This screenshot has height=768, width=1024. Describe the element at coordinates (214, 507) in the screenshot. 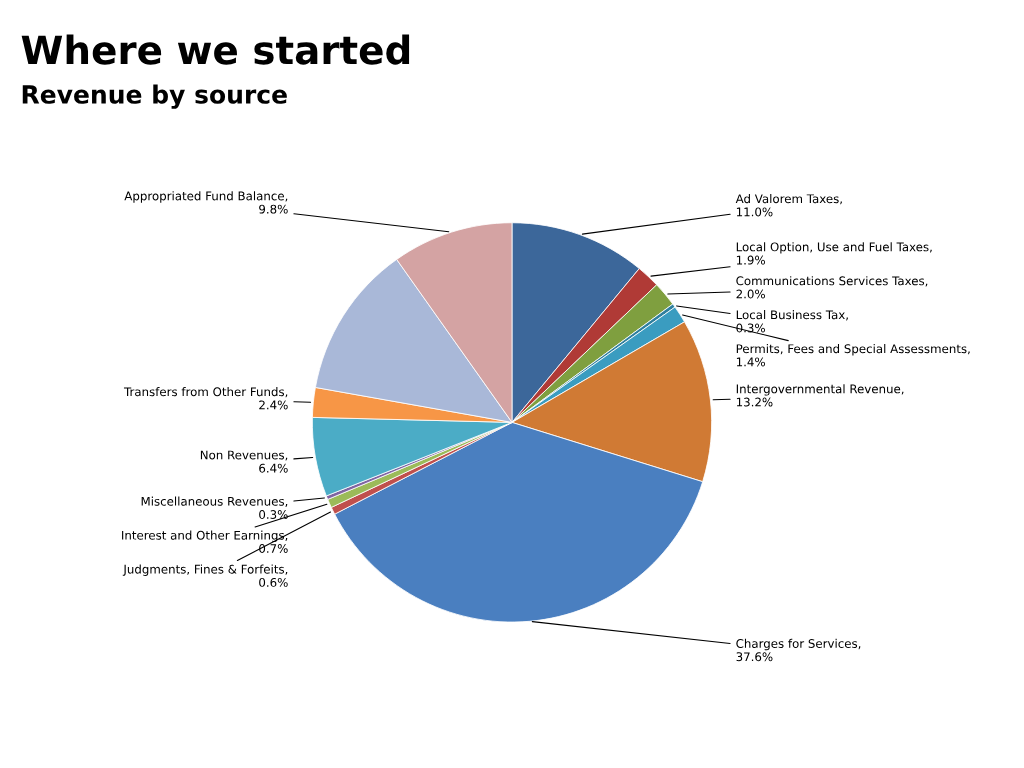

I see `slice-label: Miscellaneous Revenues, 0.3%` at that location.